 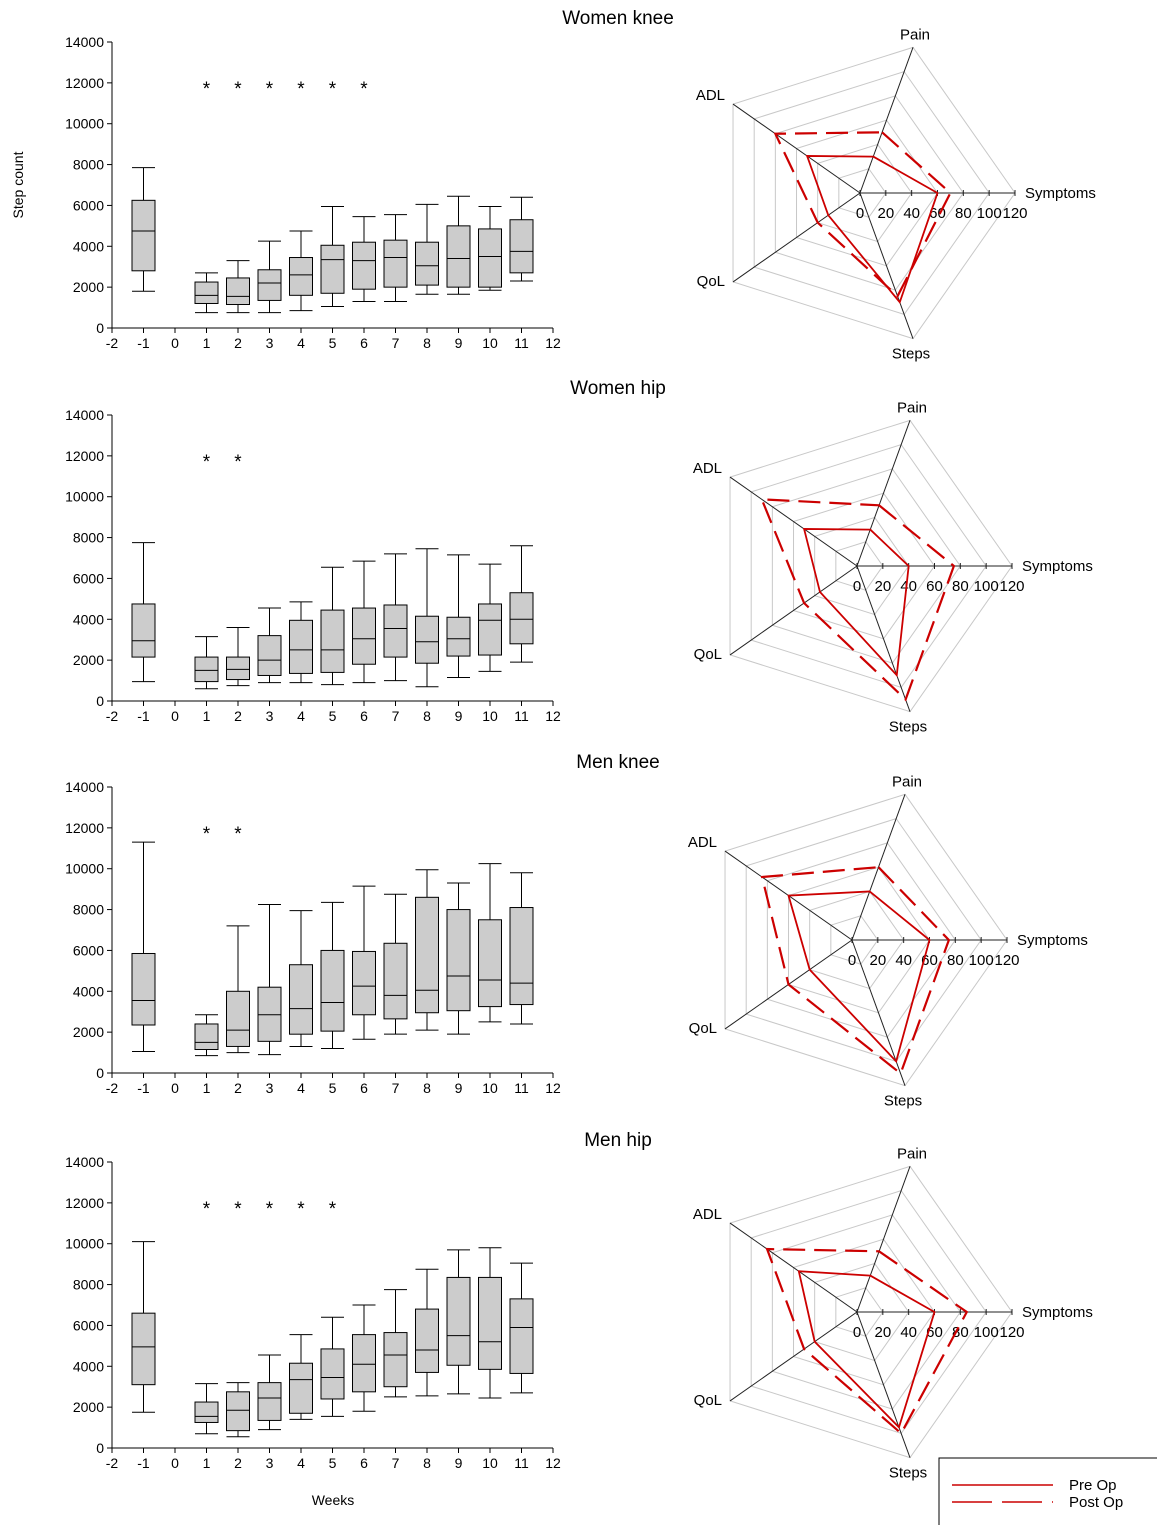 What do you see at coordinates (618, 1140) in the screenshot?
I see `panel-title: Men hip` at bounding box center [618, 1140].